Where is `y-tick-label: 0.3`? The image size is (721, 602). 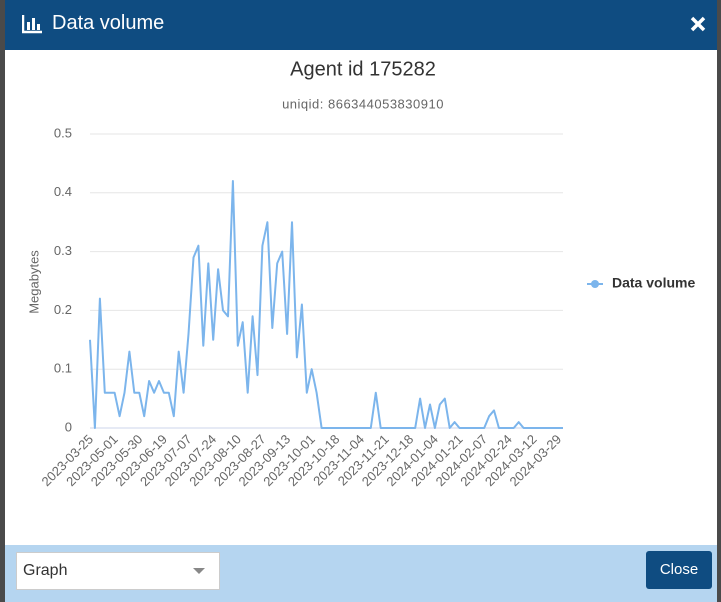 y-tick-label: 0.3 is located at coordinates (63, 250).